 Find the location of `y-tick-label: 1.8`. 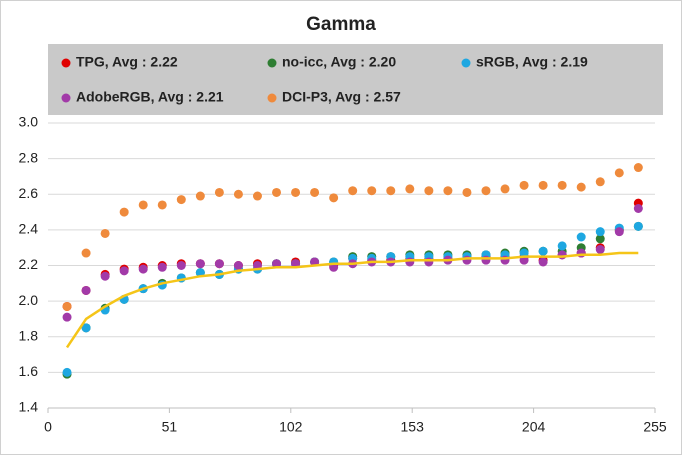

y-tick-label: 1.8 is located at coordinates (29, 335).